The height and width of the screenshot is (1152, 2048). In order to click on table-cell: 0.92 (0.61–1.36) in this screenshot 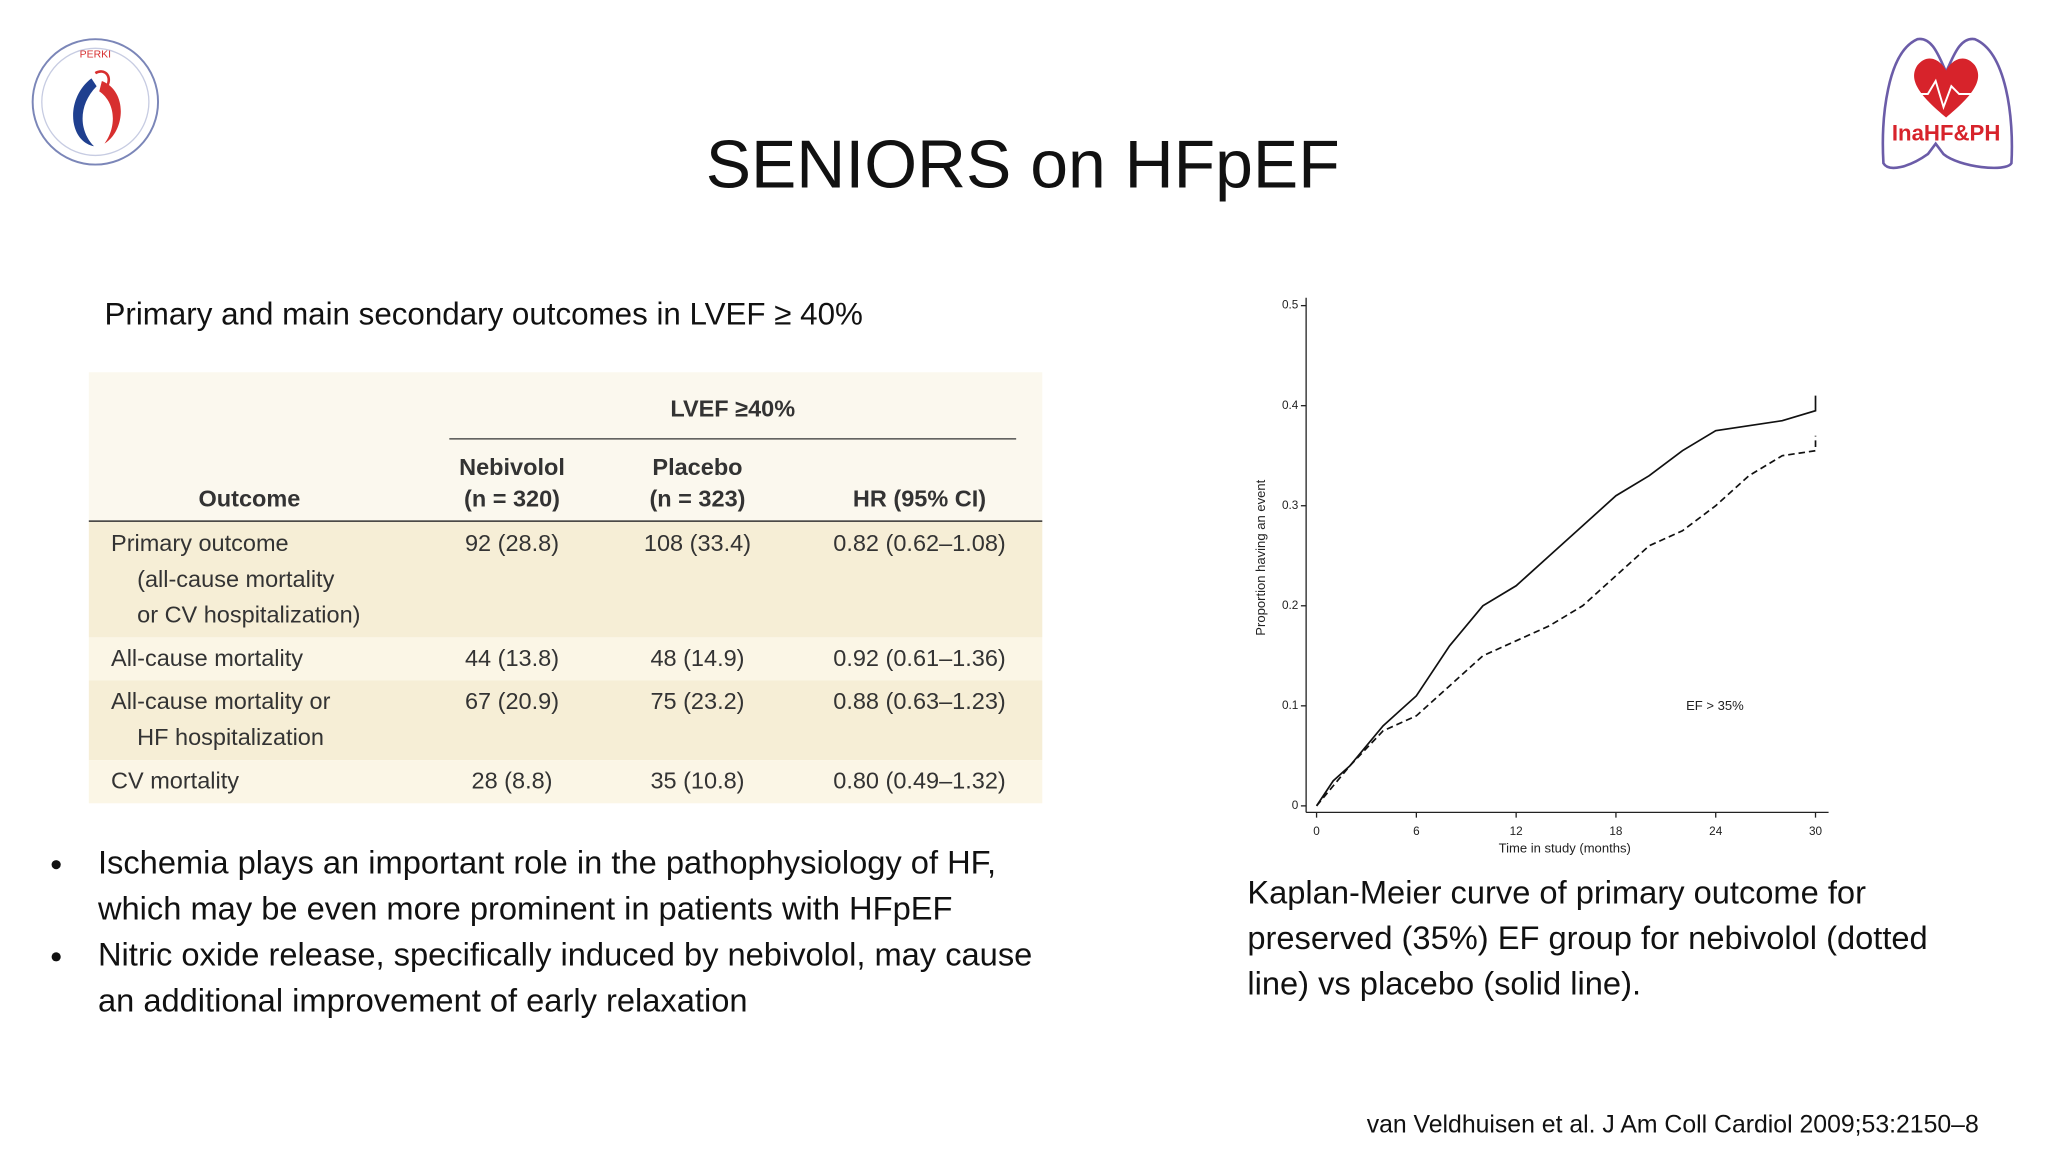, I will do `click(919, 658)`.